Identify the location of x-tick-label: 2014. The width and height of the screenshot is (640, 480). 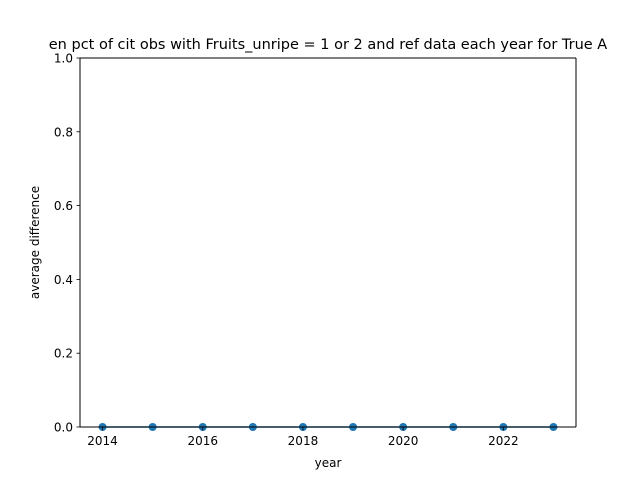
(102, 441).